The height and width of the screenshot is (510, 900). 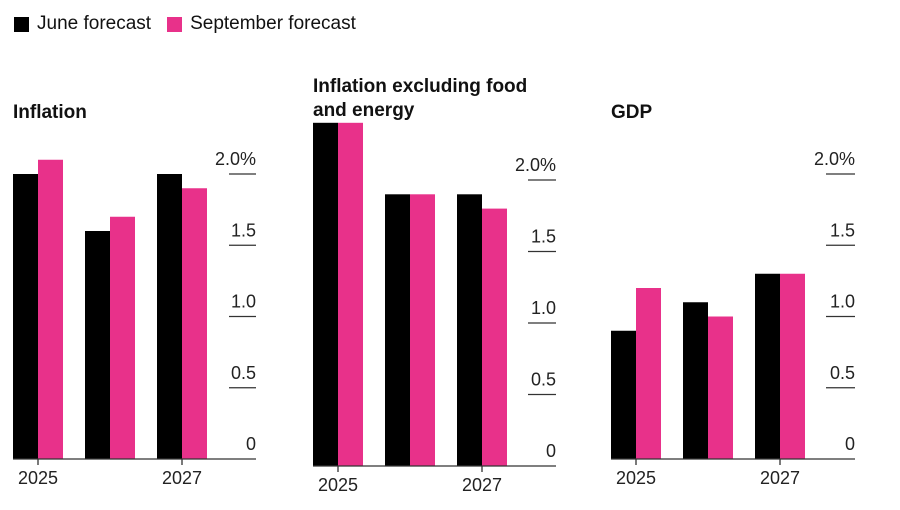 I want to click on legend-item-september: September forecast, so click(x=261, y=24).